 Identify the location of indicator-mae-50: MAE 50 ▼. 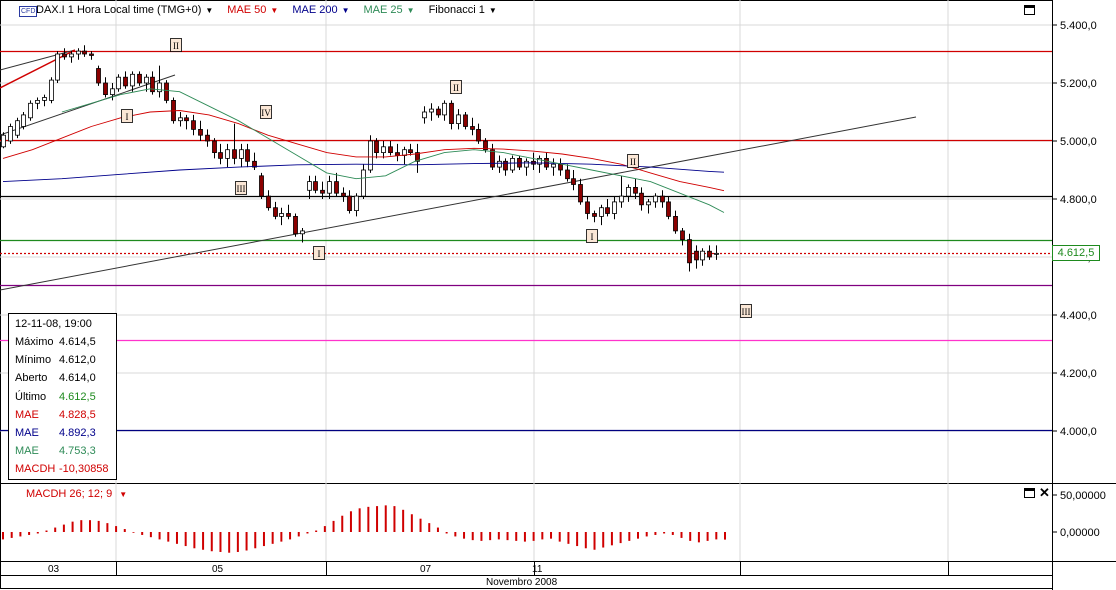
(252, 10).